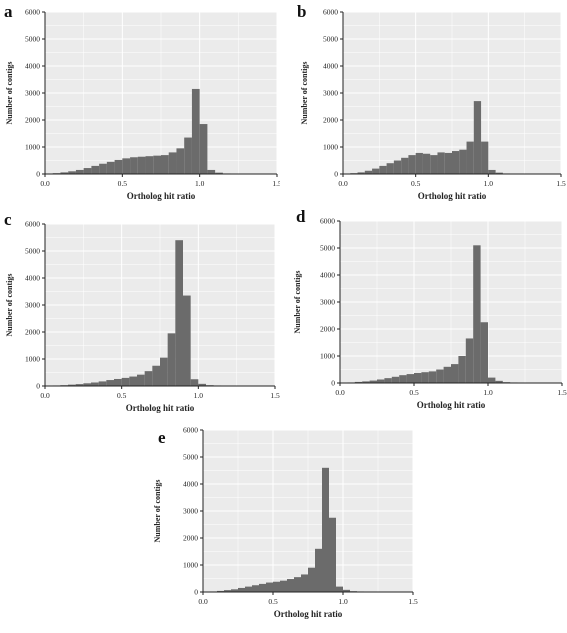 This screenshot has height=633, width=567. I want to click on panel-label-e: e, so click(162, 438).